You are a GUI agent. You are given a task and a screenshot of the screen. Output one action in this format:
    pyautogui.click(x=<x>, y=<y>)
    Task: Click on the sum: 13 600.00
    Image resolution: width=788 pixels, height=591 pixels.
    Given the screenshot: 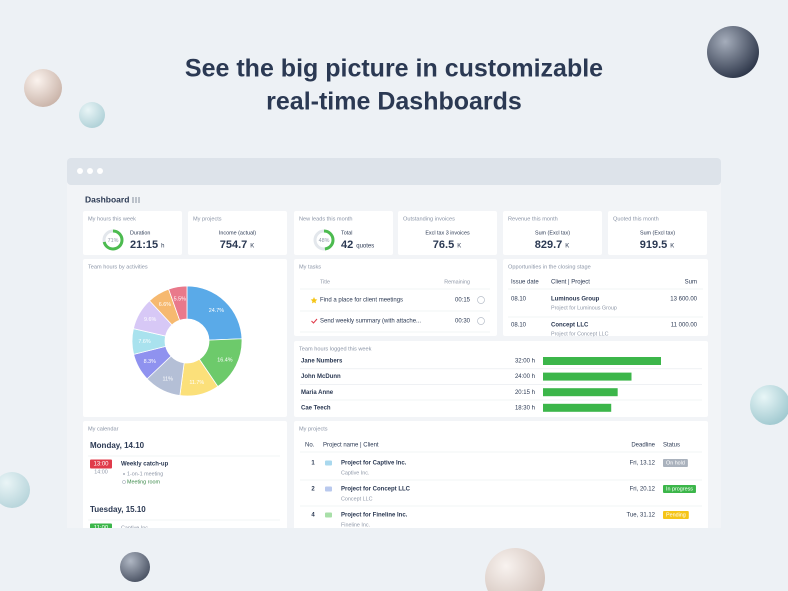 What is the action you would take?
    pyautogui.click(x=683, y=300)
    